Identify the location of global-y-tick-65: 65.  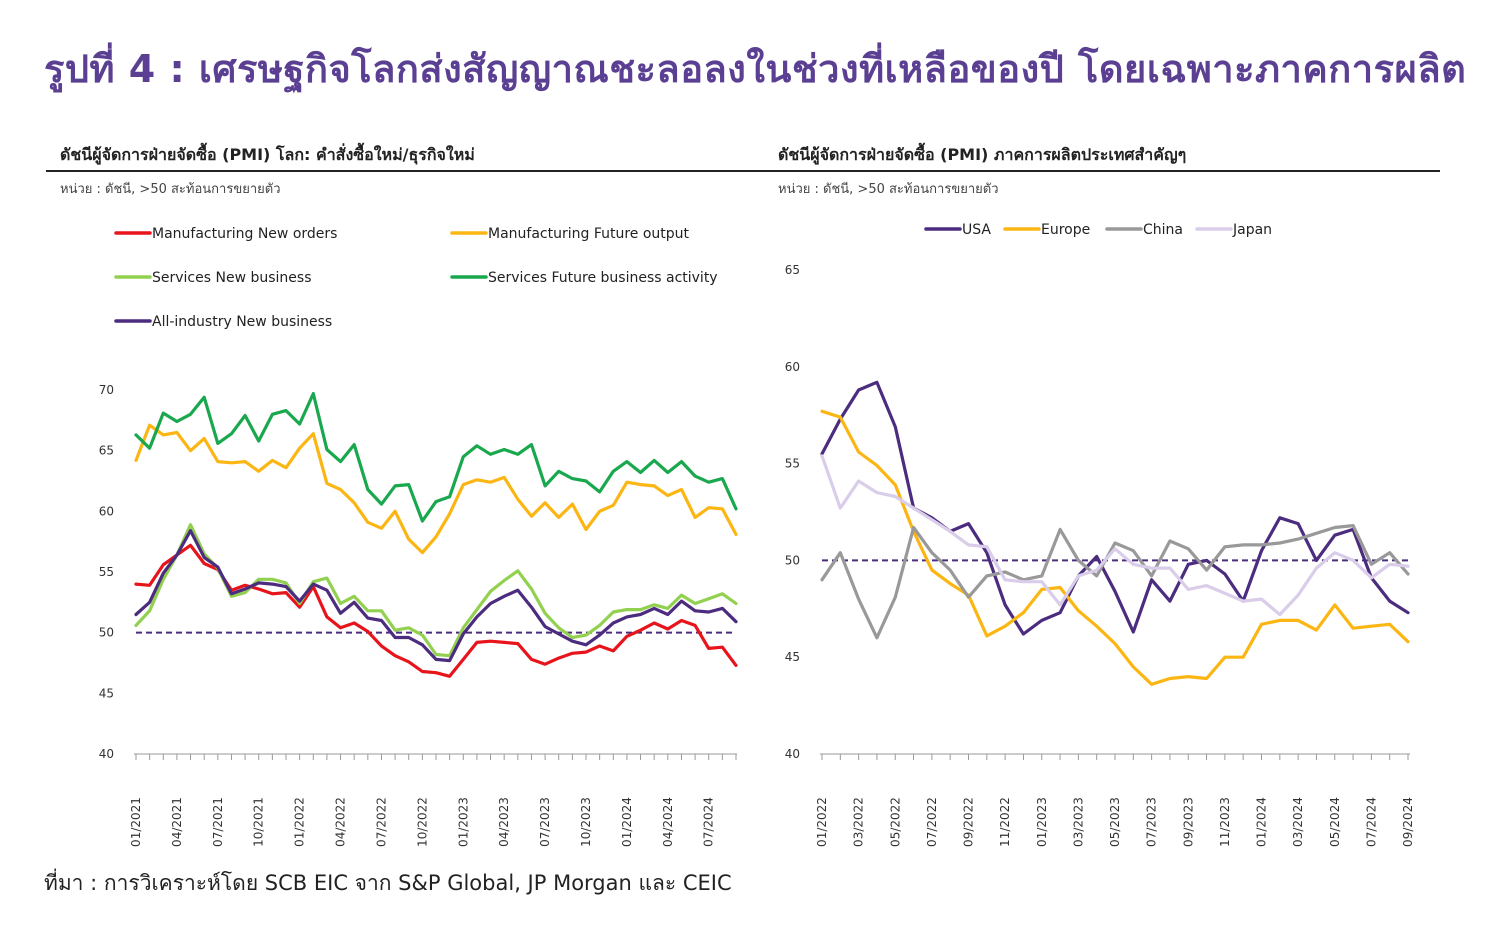
(106, 451).